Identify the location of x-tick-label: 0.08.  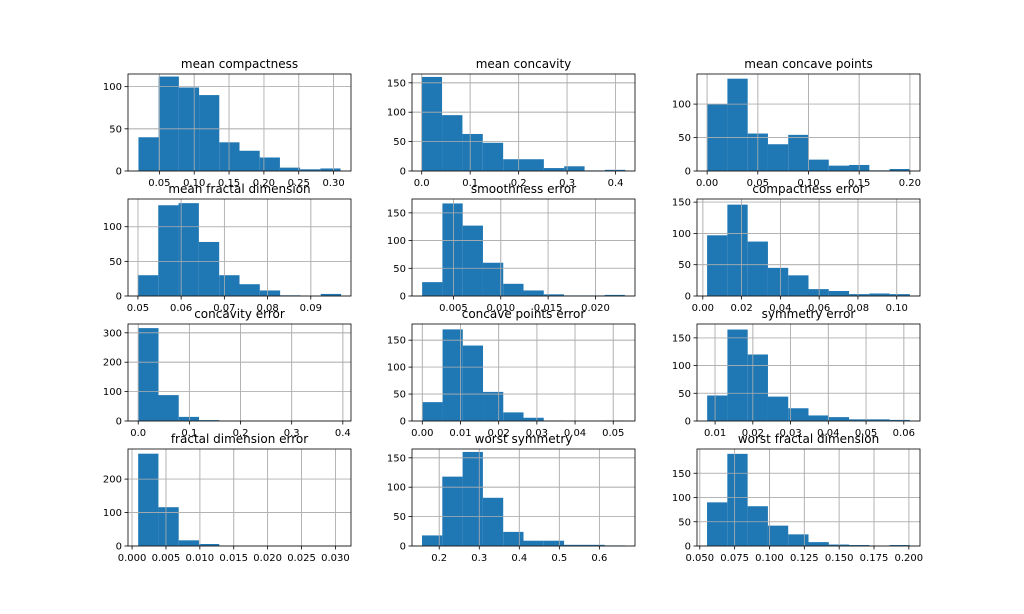
(858, 308).